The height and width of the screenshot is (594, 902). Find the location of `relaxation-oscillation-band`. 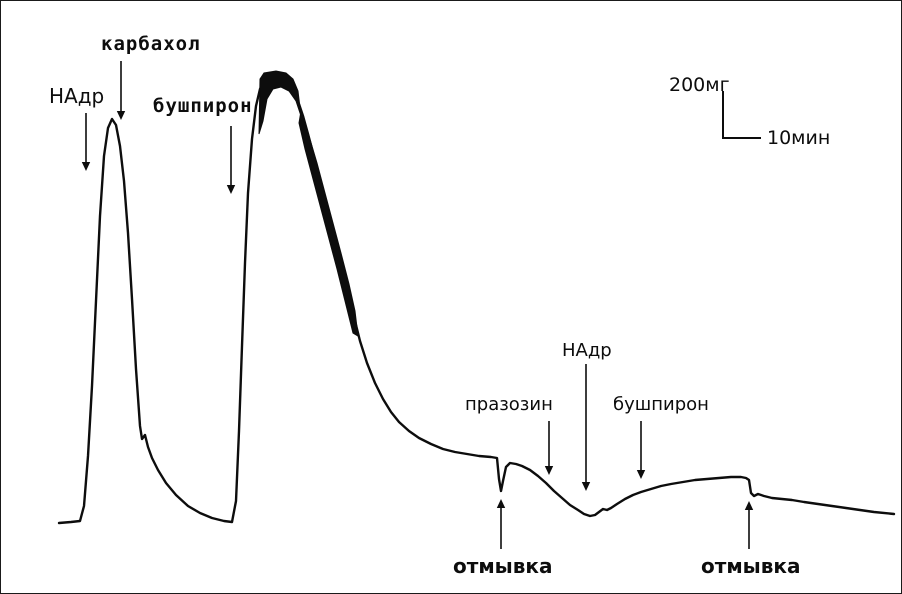

relaxation-oscillation-band is located at coordinates (328, 223).